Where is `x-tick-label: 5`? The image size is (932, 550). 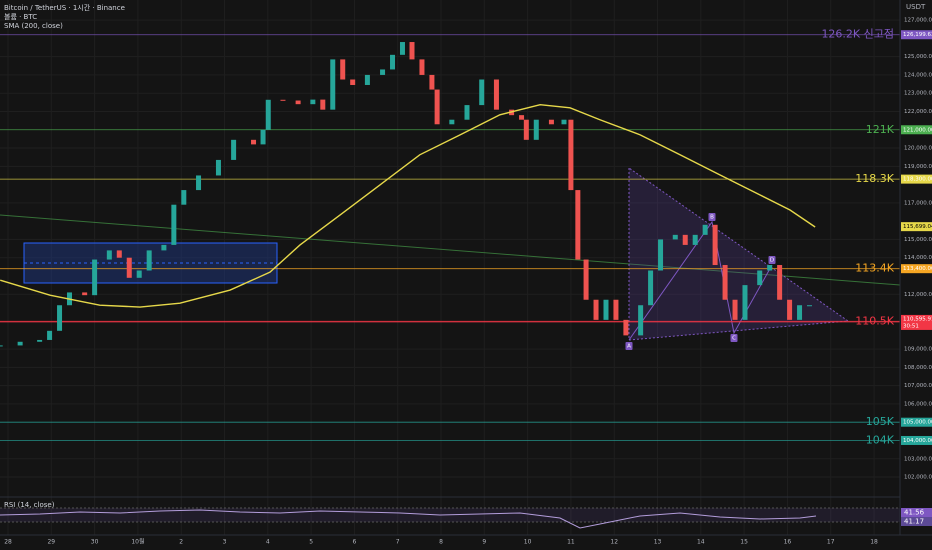 x-tick-label: 5 is located at coordinates (311, 542).